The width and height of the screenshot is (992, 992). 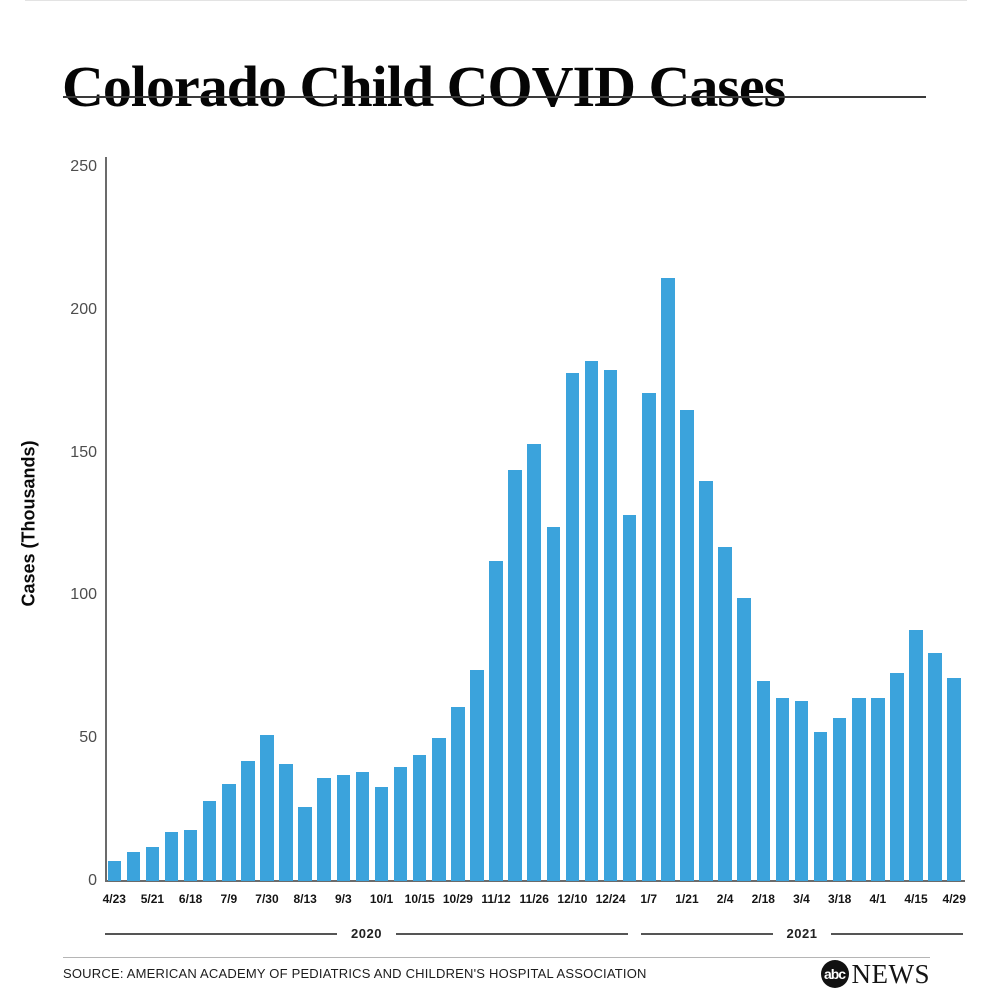 I want to click on page-title: Colorado Child COVID Cases, so click(x=424, y=86).